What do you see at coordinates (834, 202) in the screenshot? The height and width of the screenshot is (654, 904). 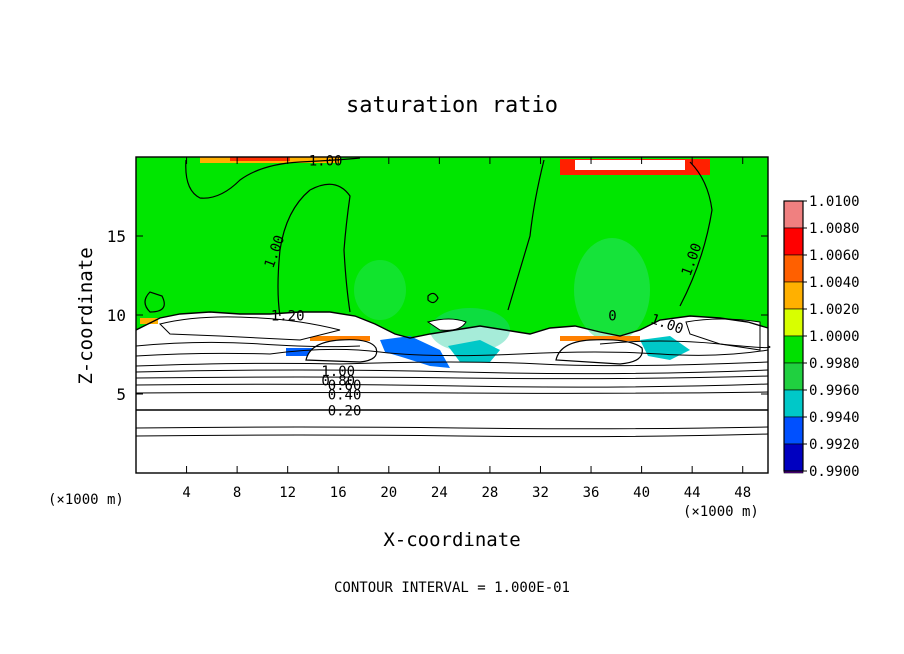 I see `colorbar-label: 1.0100` at bounding box center [834, 202].